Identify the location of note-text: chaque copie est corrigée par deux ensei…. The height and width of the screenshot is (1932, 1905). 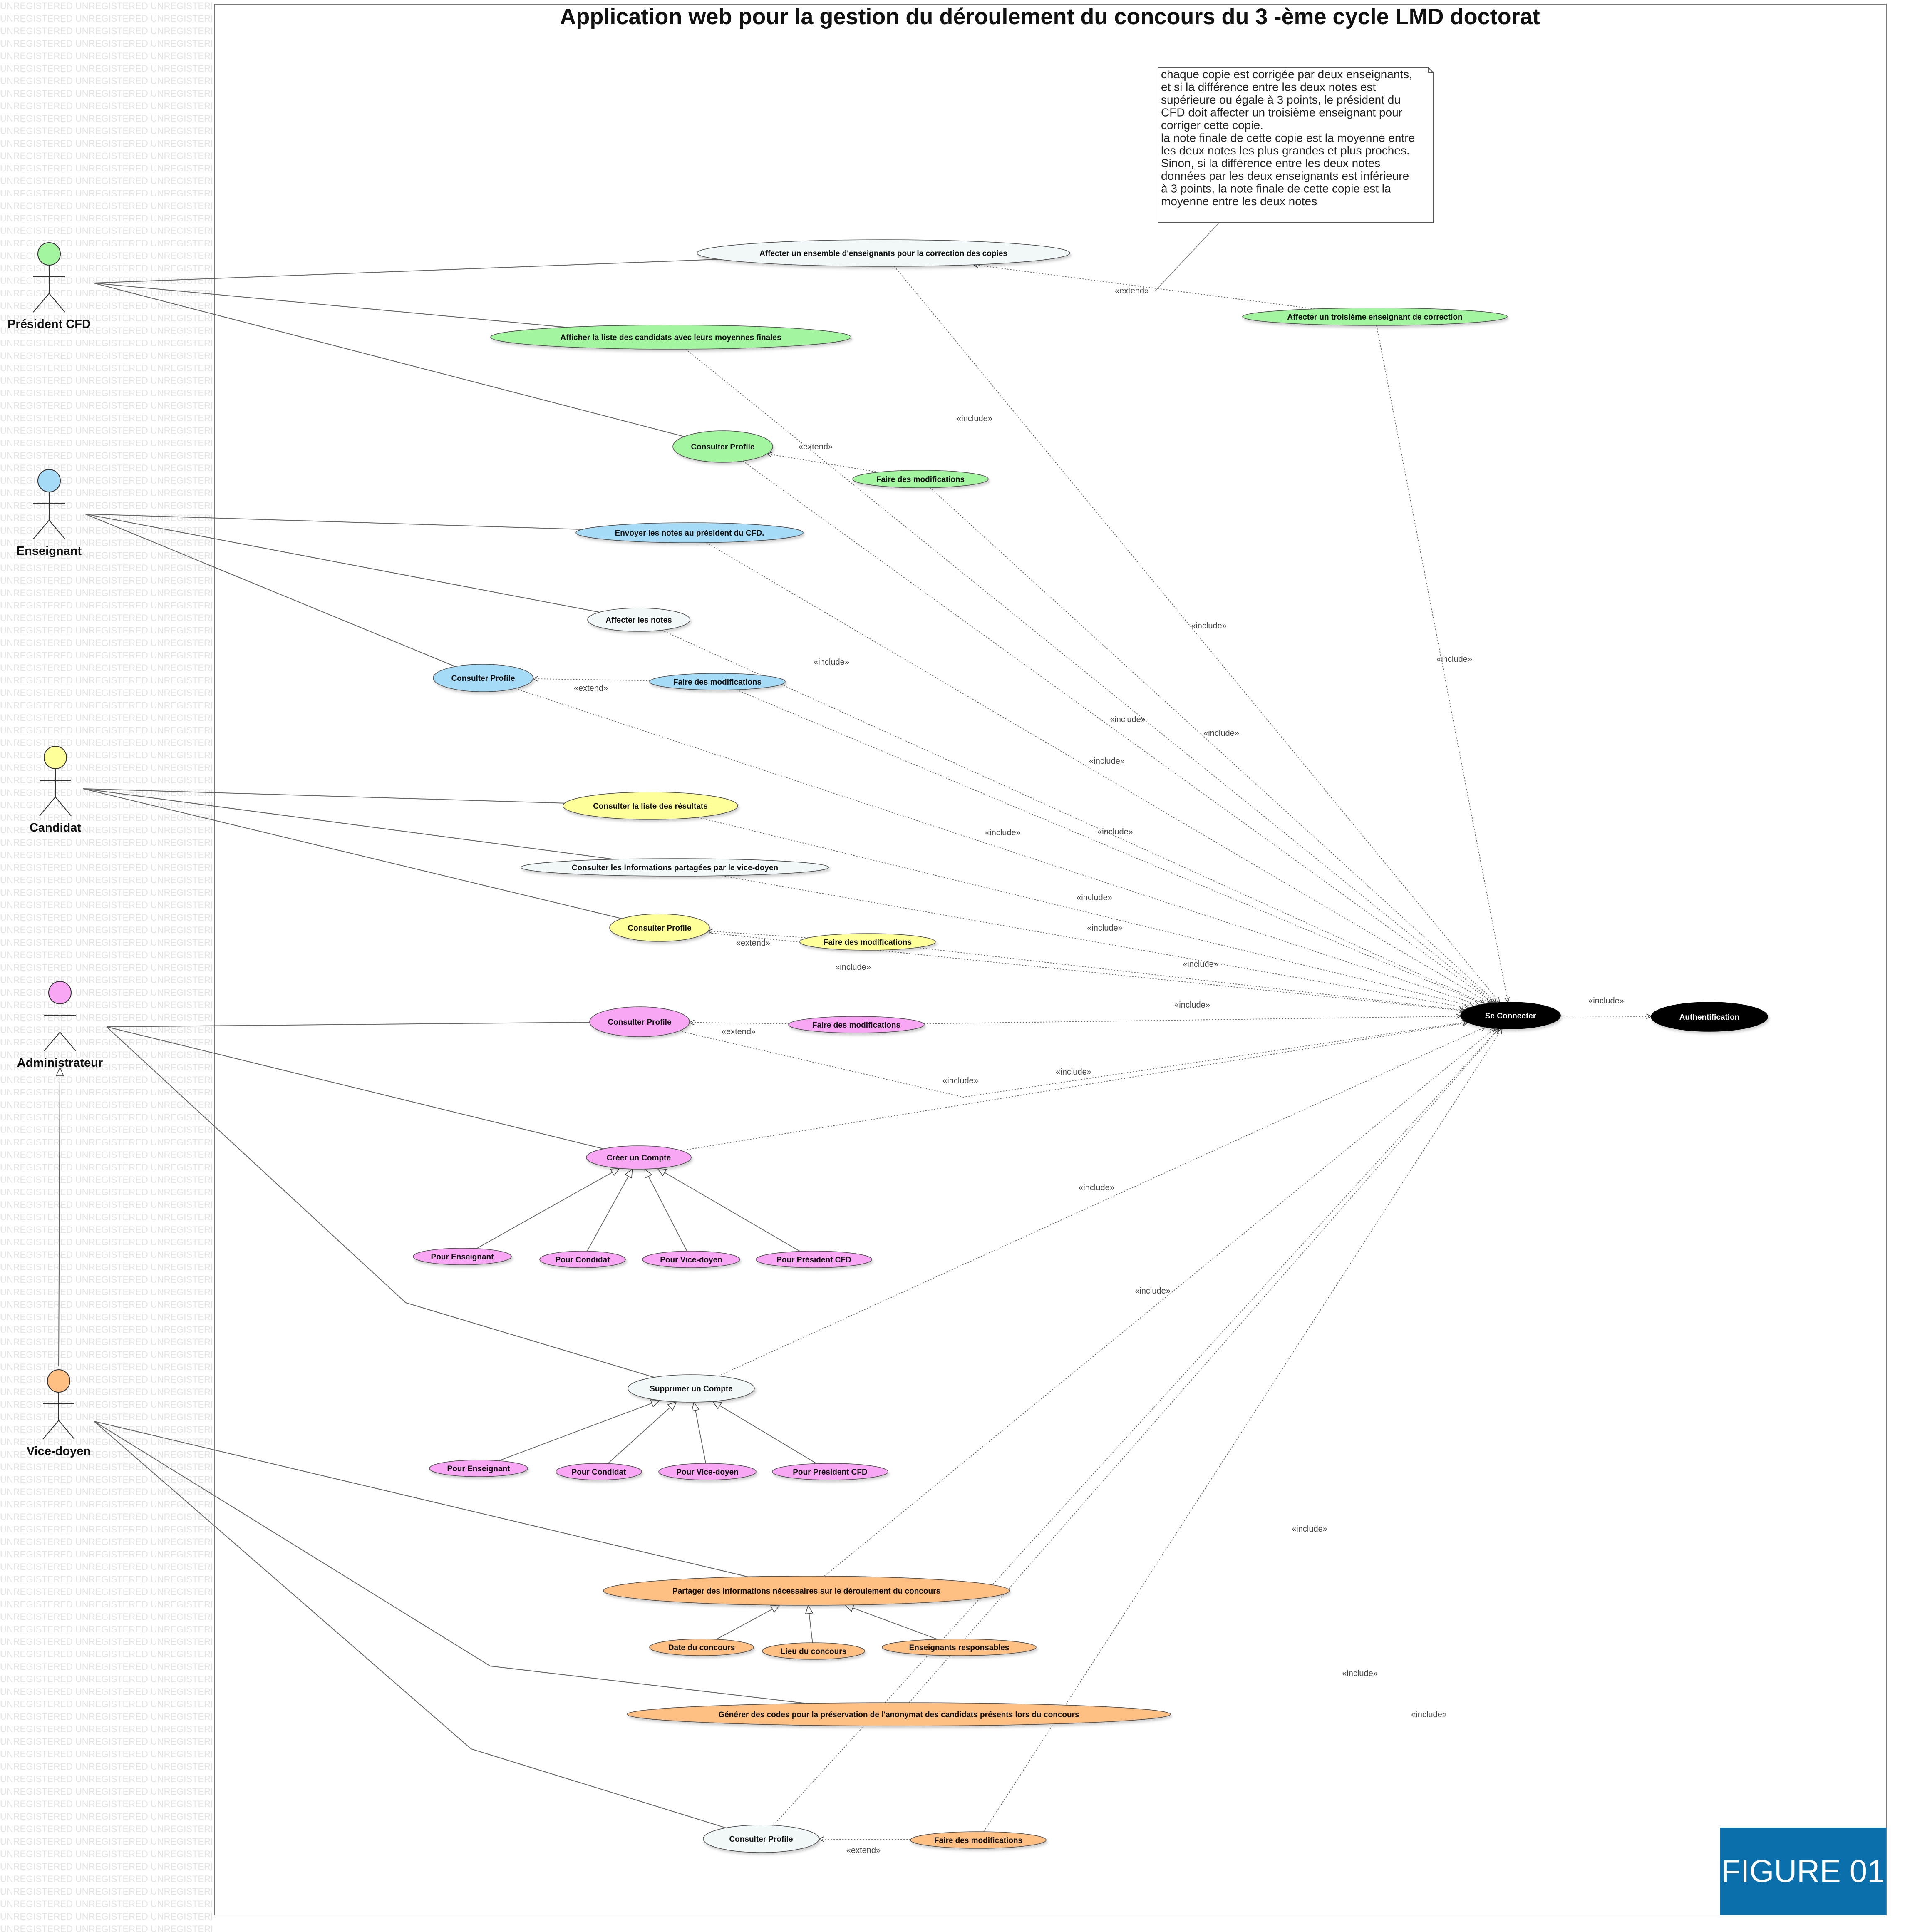
(1288, 138).